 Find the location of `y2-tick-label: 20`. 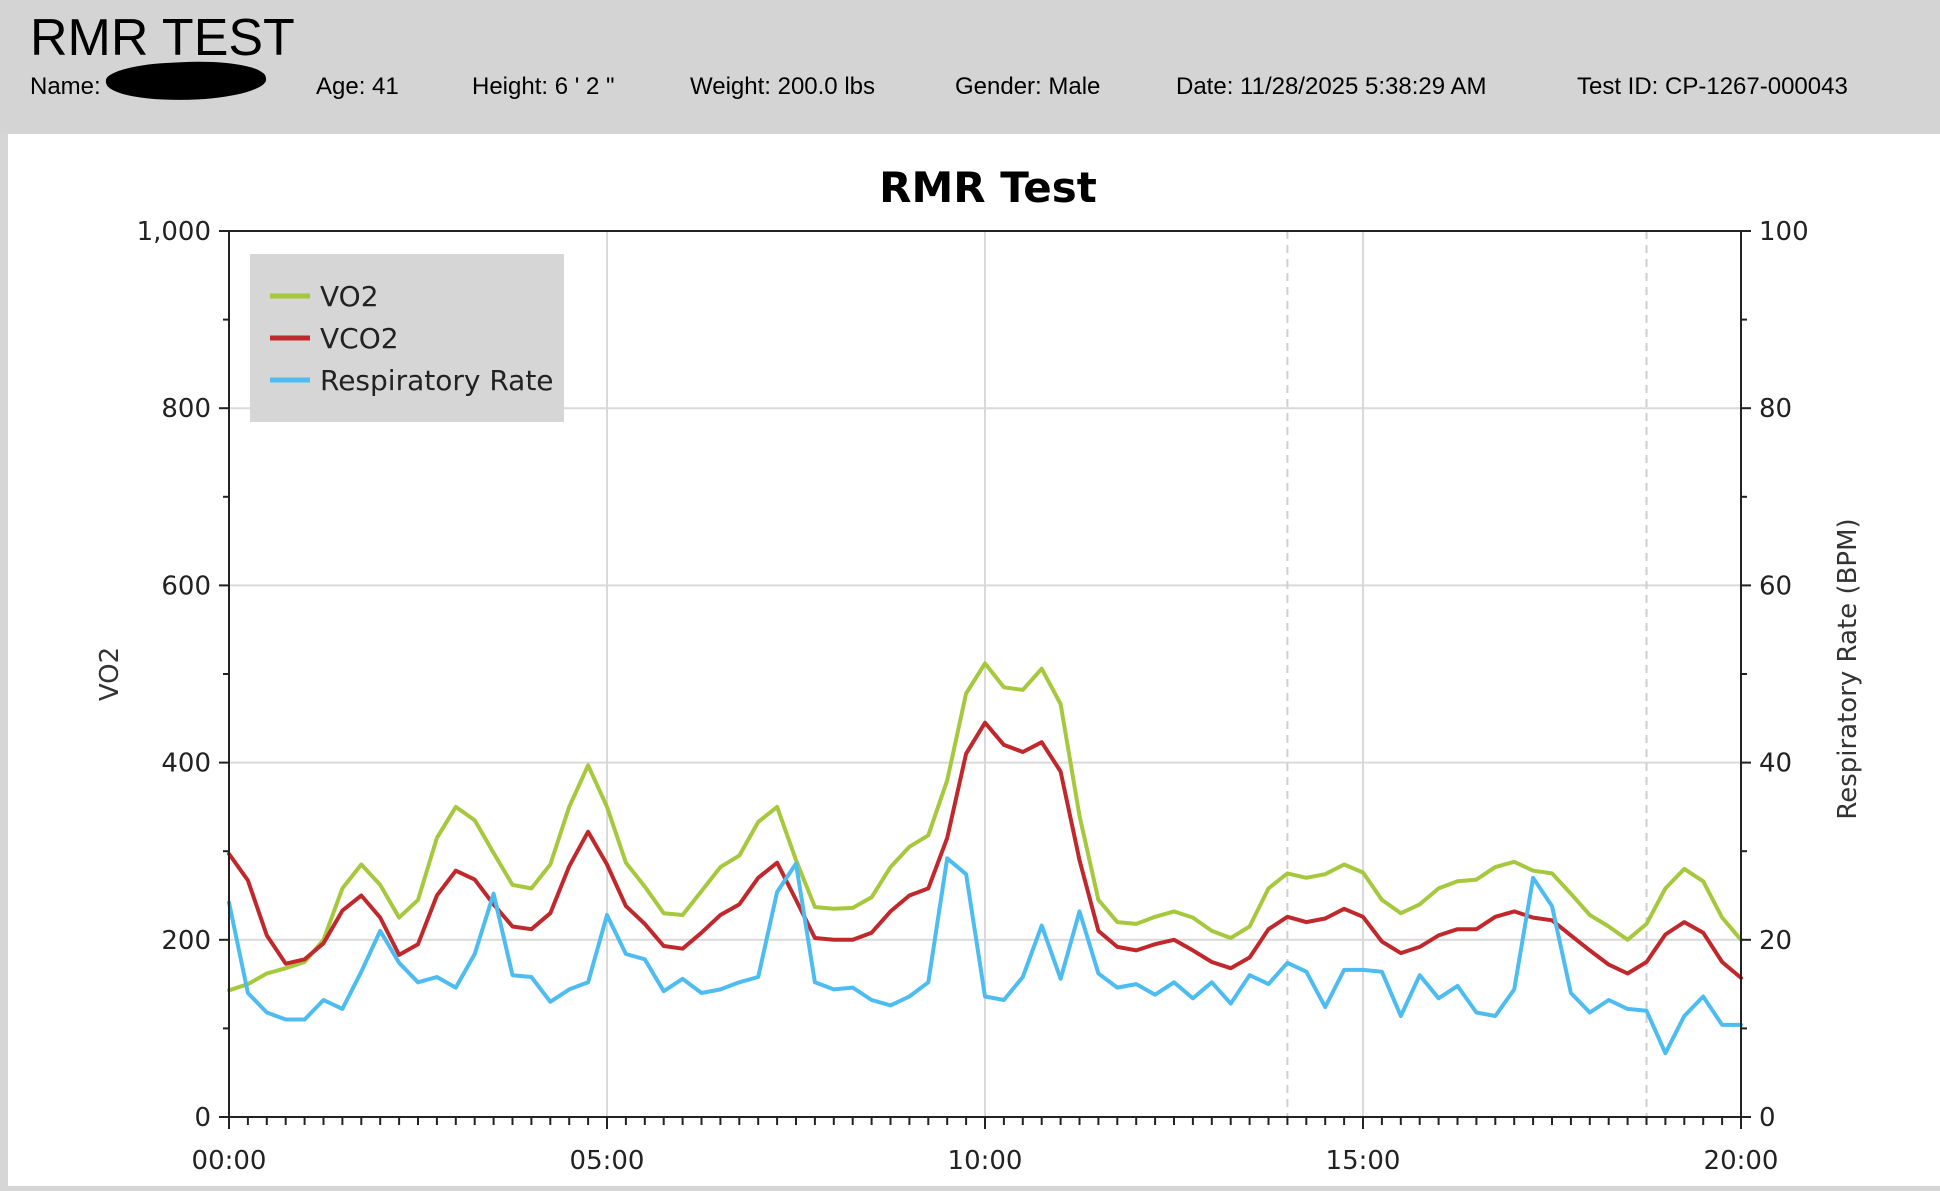

y2-tick-label: 20 is located at coordinates (1775, 941).